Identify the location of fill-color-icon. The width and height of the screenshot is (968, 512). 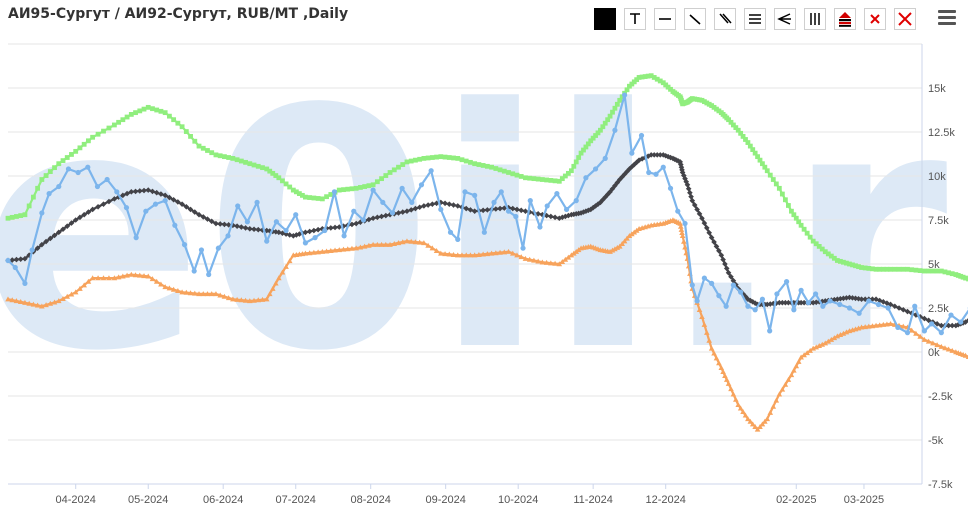
(605, 19).